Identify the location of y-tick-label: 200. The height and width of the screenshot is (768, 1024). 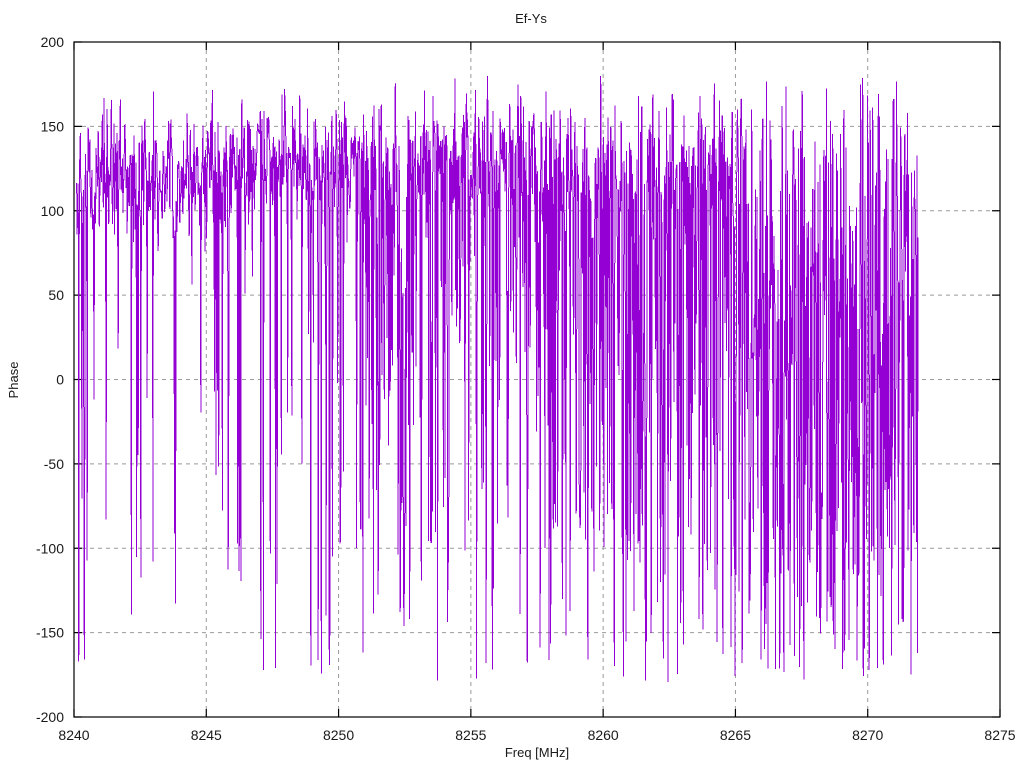
(53, 42).